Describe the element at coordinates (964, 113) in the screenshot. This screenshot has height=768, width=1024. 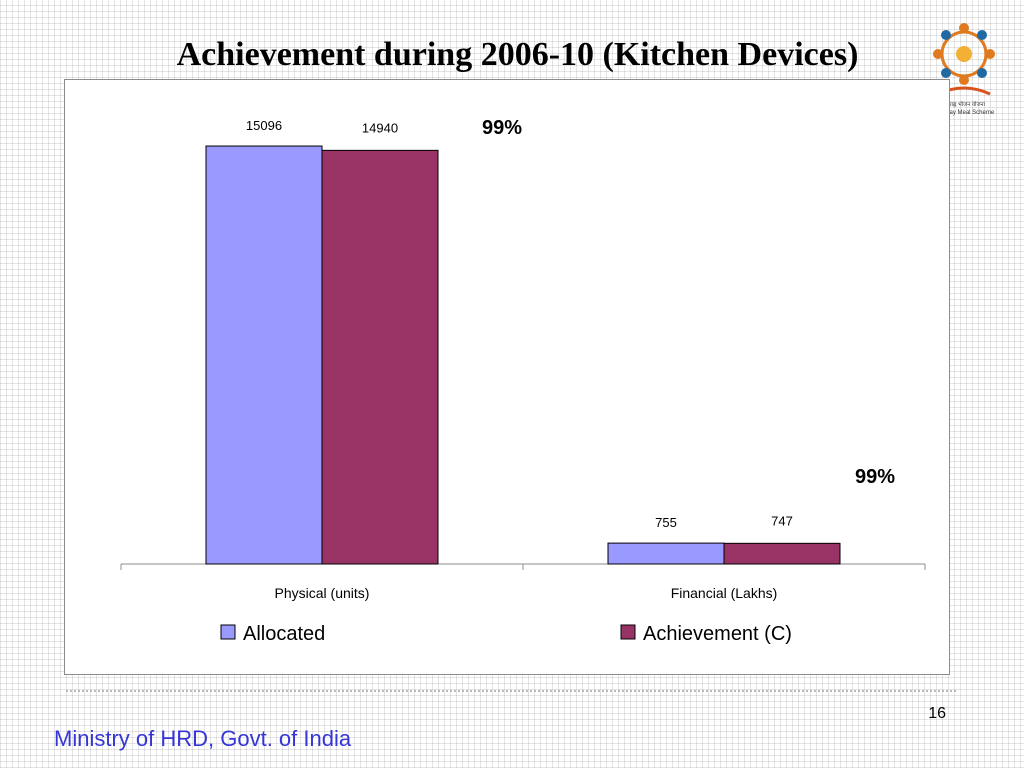
I see `svg-text: Mid Day Meal Scheme` at that location.